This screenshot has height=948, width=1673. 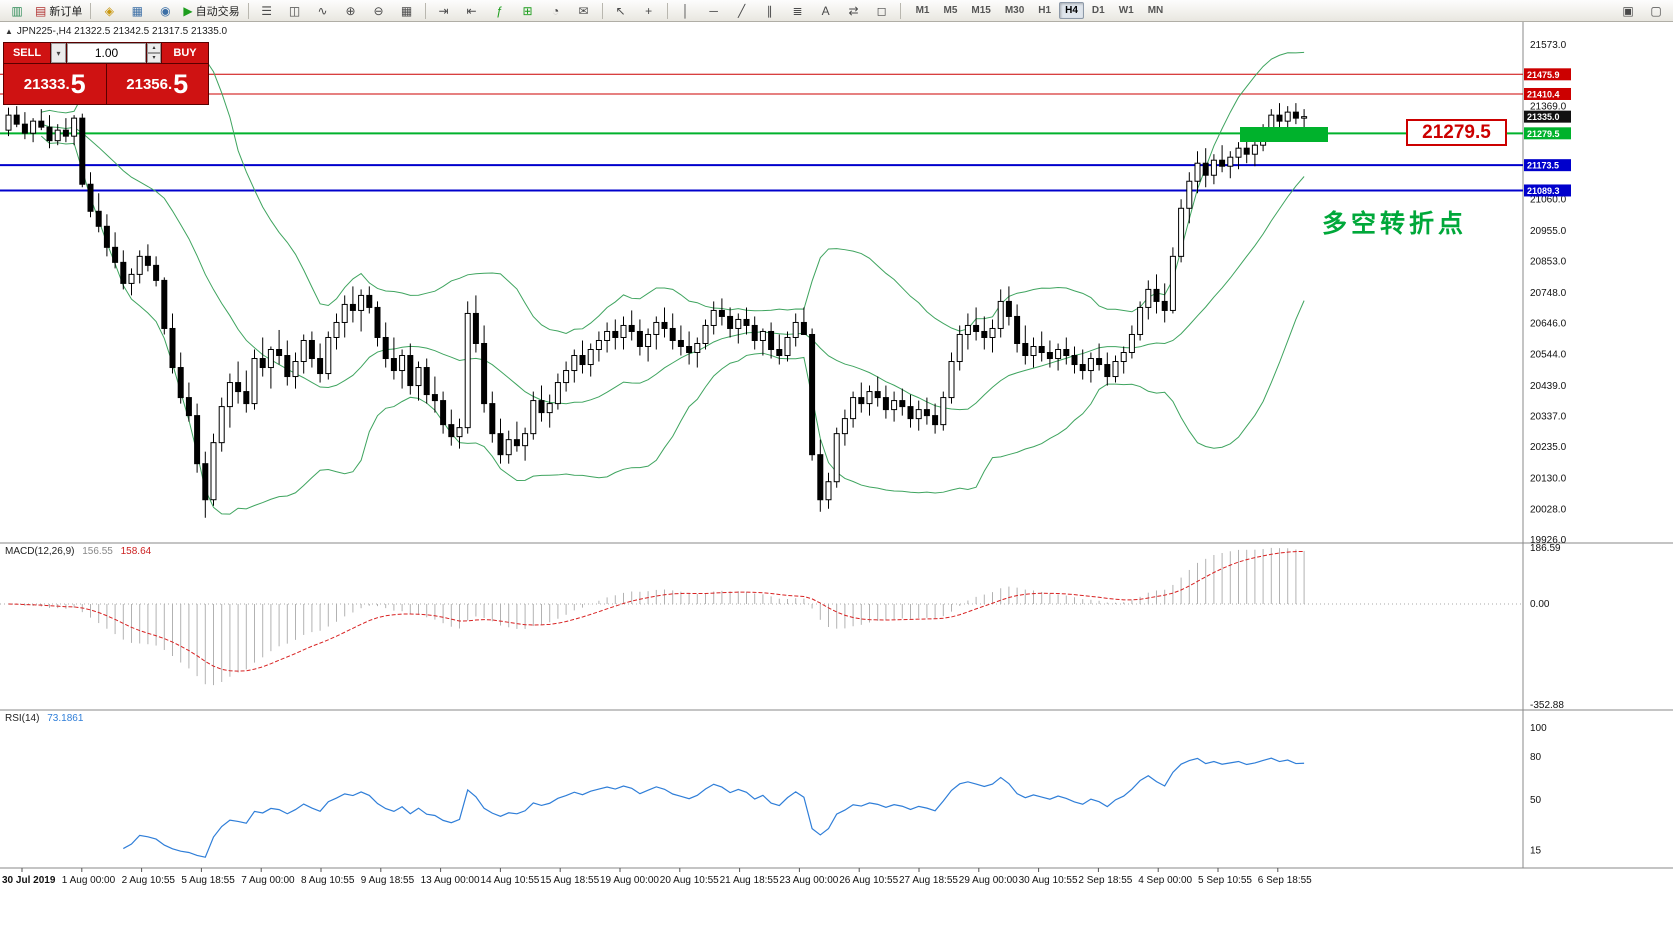 I want to click on highlight-zone, so click(x=1284, y=134).